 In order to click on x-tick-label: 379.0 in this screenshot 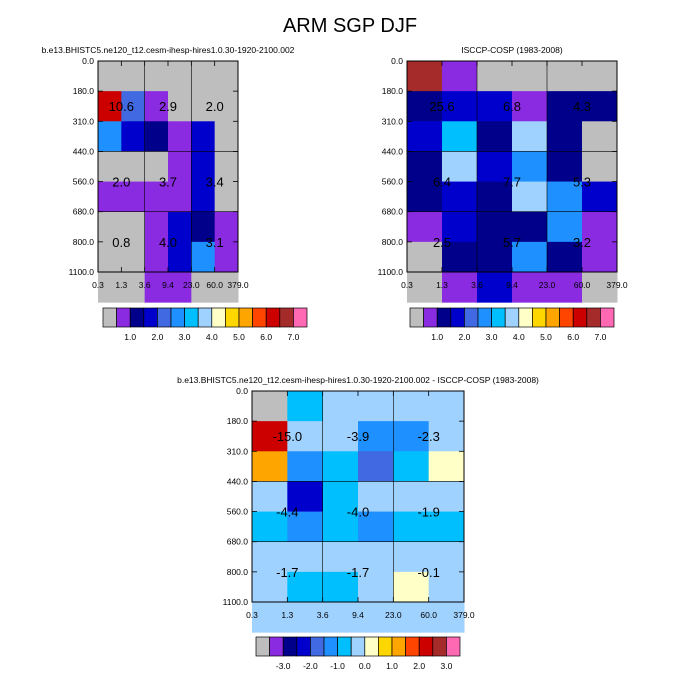, I will do `click(617, 285)`.